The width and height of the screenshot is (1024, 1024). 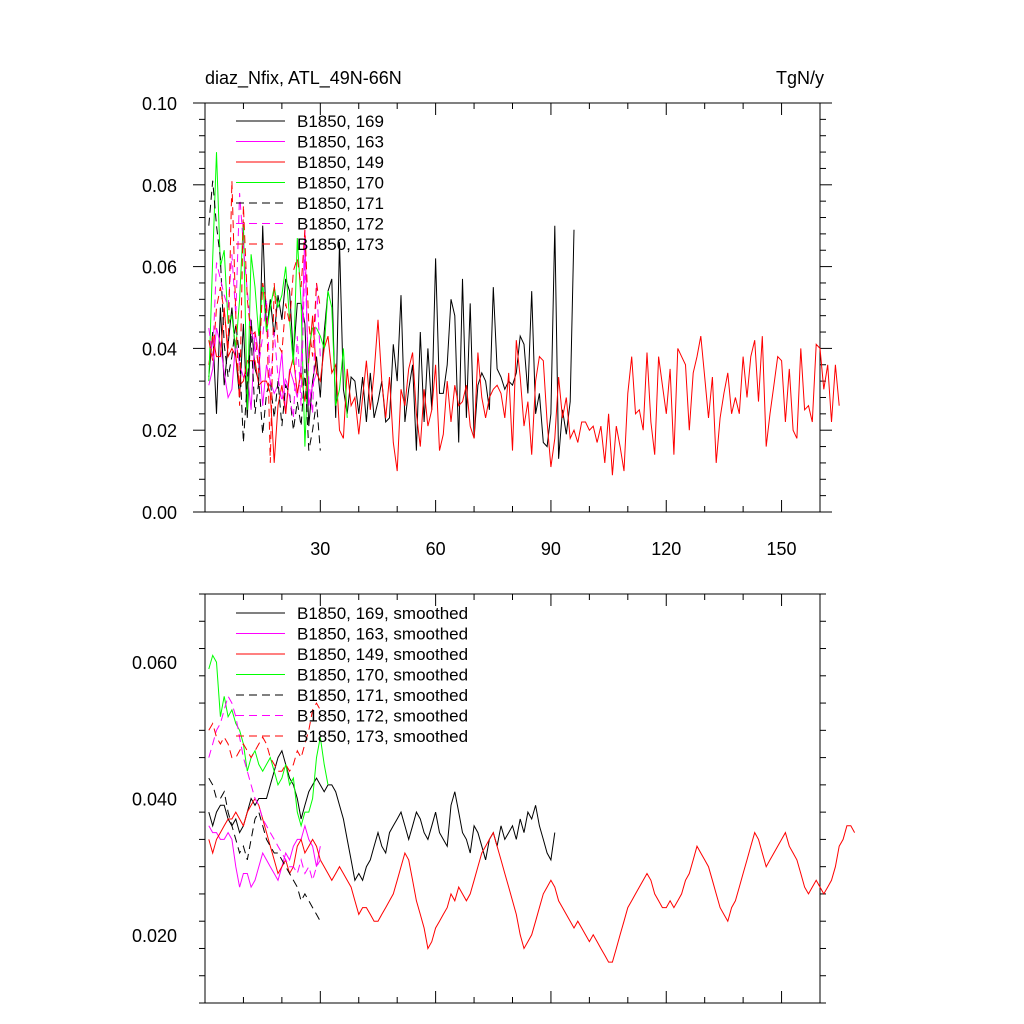 What do you see at coordinates (340, 142) in the screenshot?
I see `top-legend-label: B1850, 163` at bounding box center [340, 142].